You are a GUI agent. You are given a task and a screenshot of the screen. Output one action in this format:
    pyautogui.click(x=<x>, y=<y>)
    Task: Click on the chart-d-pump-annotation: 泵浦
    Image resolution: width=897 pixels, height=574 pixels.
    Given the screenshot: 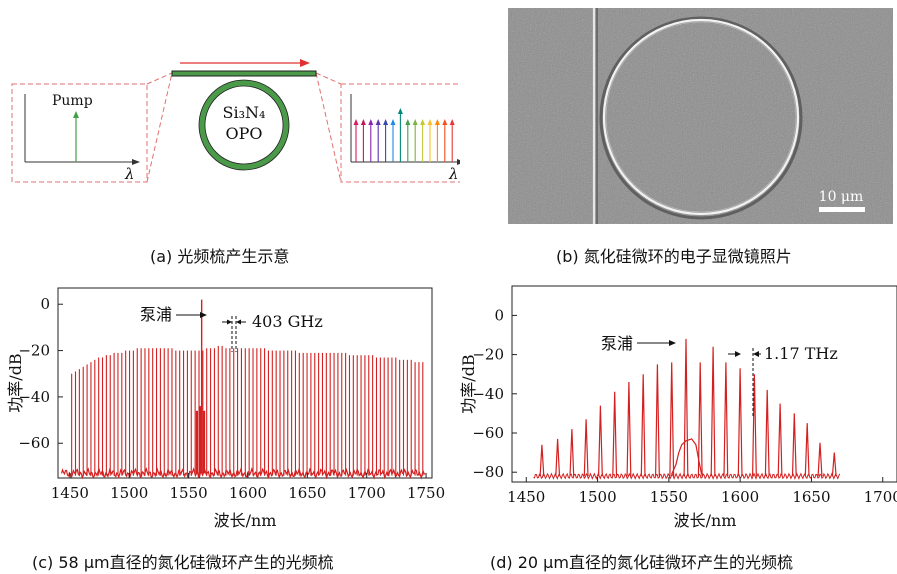 What is the action you would take?
    pyautogui.click(x=617, y=343)
    